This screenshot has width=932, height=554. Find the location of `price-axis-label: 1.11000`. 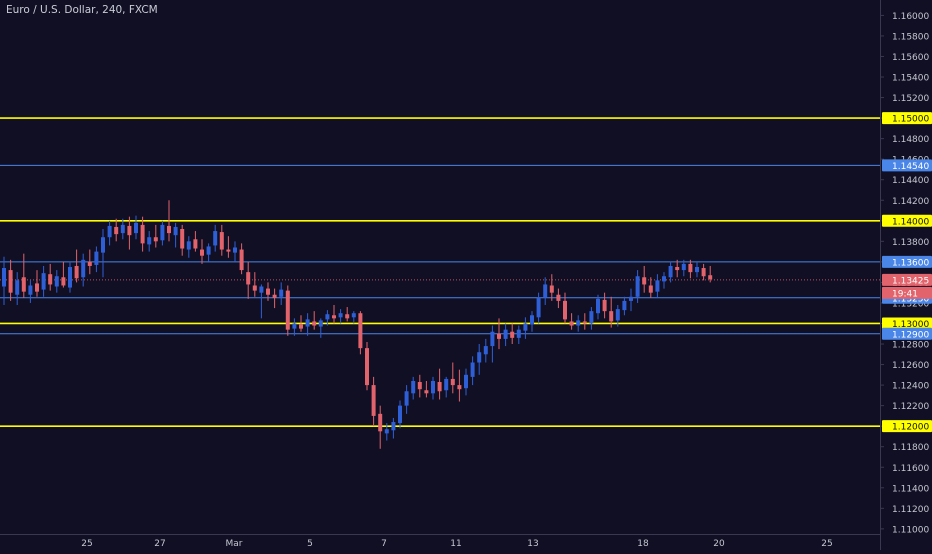

price-axis-label: 1.11000 is located at coordinates (910, 530).